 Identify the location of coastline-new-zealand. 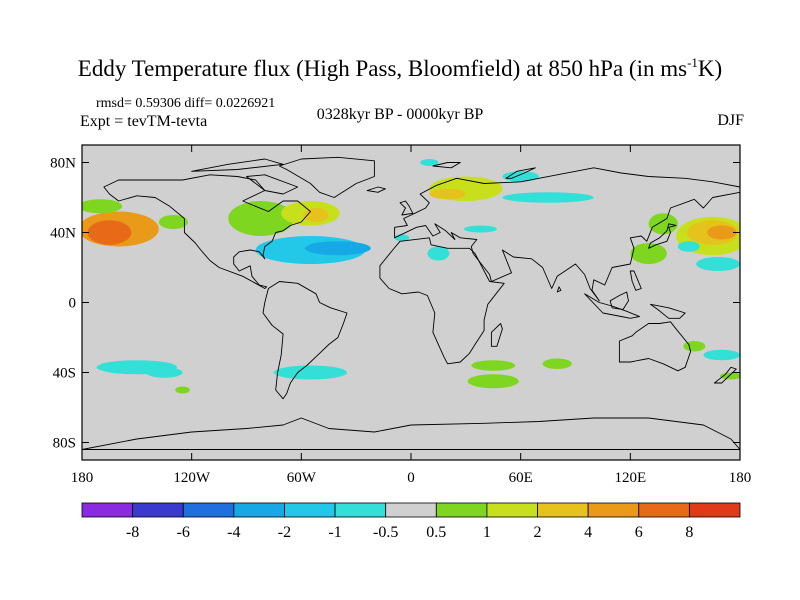
(725, 375).